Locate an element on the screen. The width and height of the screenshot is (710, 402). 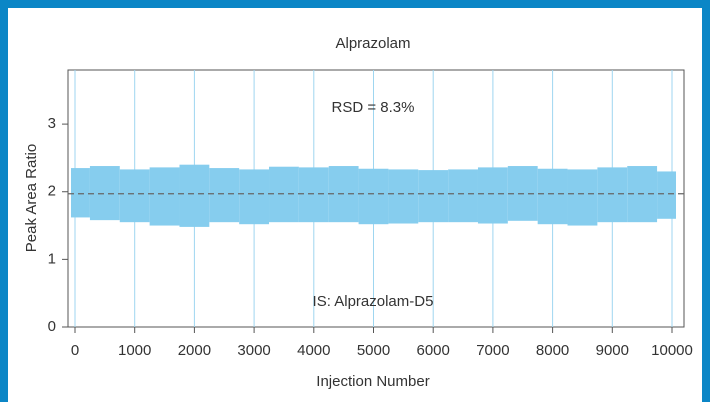
x-tick-label: 3000 is located at coordinates (253, 350).